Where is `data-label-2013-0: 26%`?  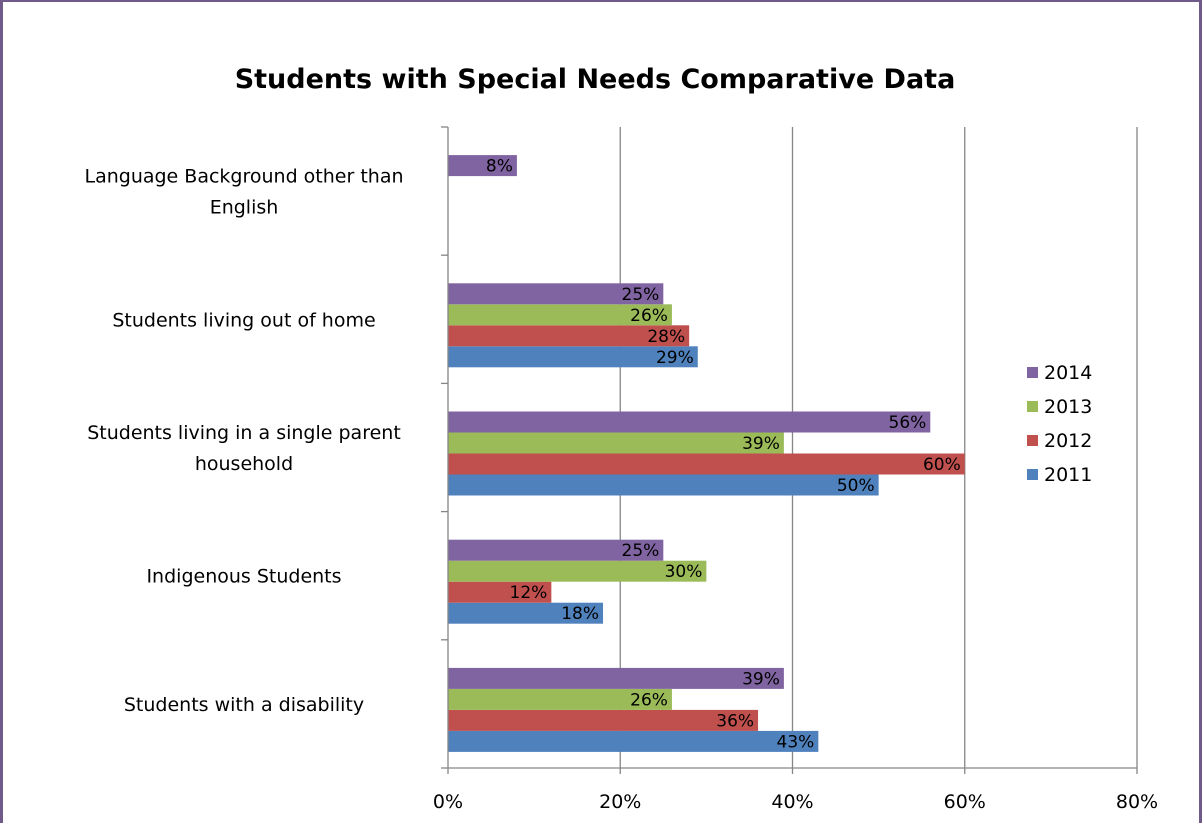 data-label-2013-0: 26% is located at coordinates (649, 700).